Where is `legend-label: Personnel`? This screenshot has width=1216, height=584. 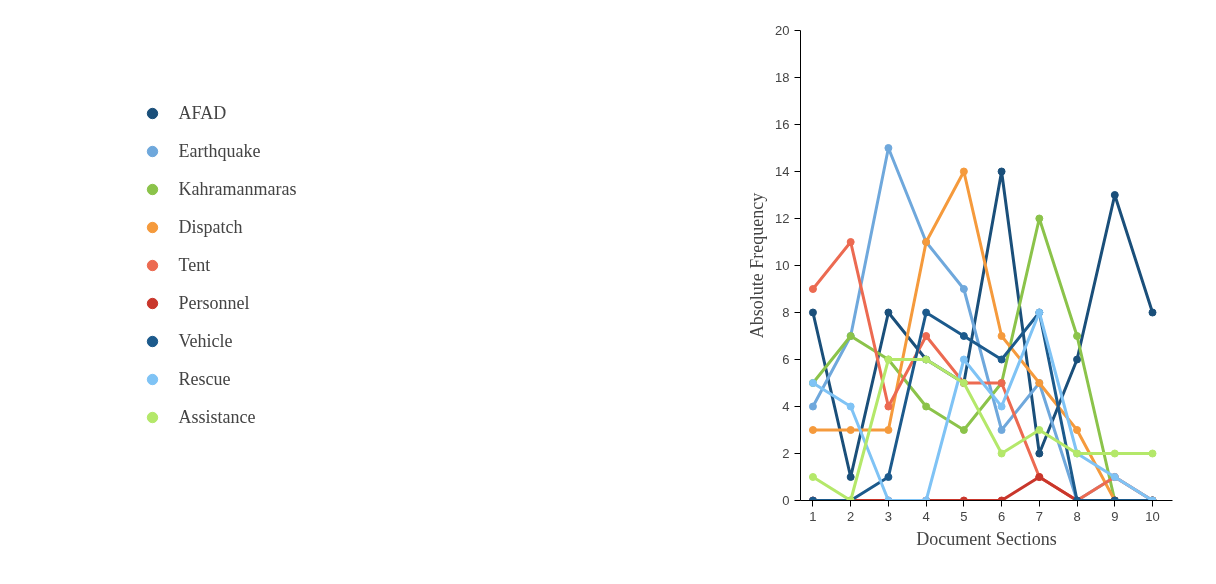
legend-label: Personnel is located at coordinates (214, 303).